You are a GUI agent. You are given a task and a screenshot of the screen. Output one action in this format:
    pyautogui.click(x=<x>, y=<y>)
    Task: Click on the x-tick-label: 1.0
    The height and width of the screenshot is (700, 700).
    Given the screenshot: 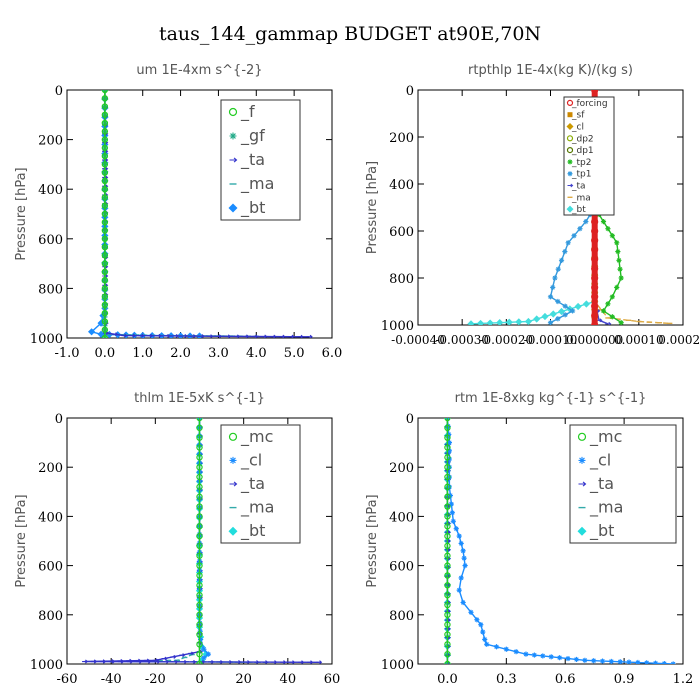 What is the action you would take?
    pyautogui.click(x=142, y=353)
    